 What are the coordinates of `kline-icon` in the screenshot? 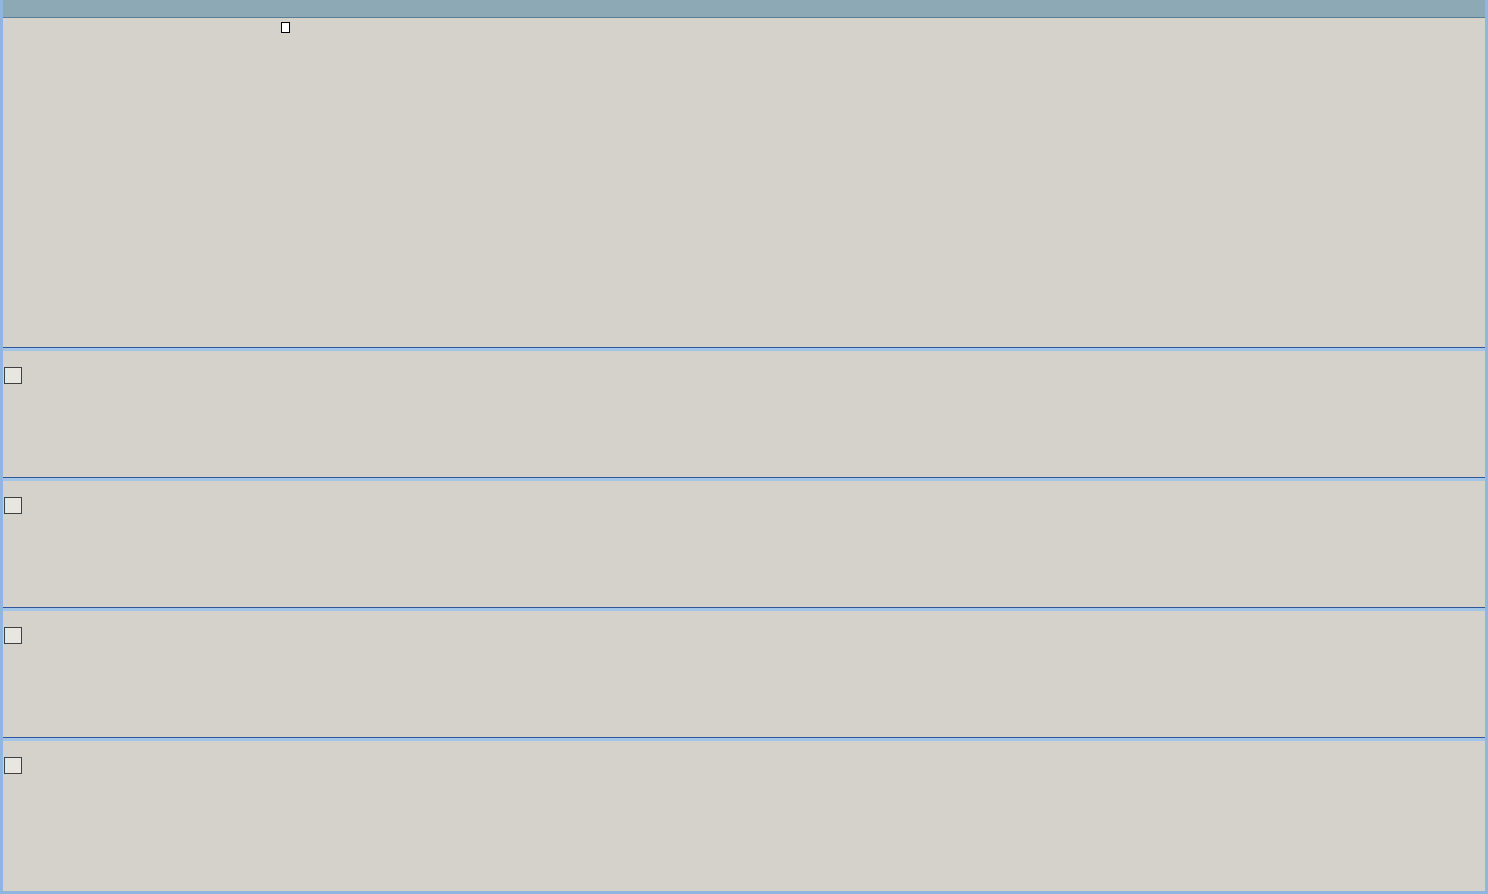 It's located at (285, 27).